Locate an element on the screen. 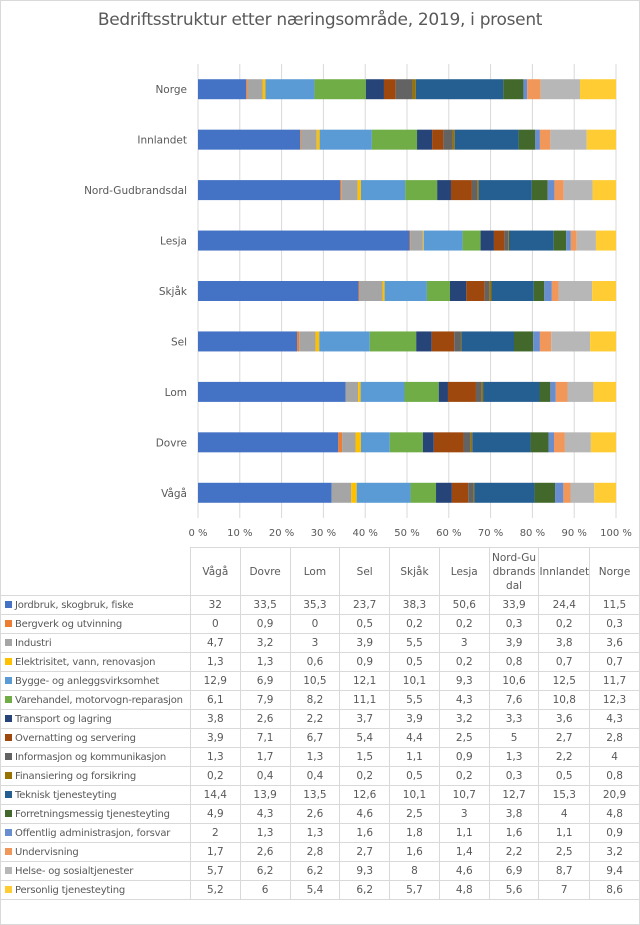 The width and height of the screenshot is (640, 925). table-cell: 0,7 is located at coordinates (564, 662).